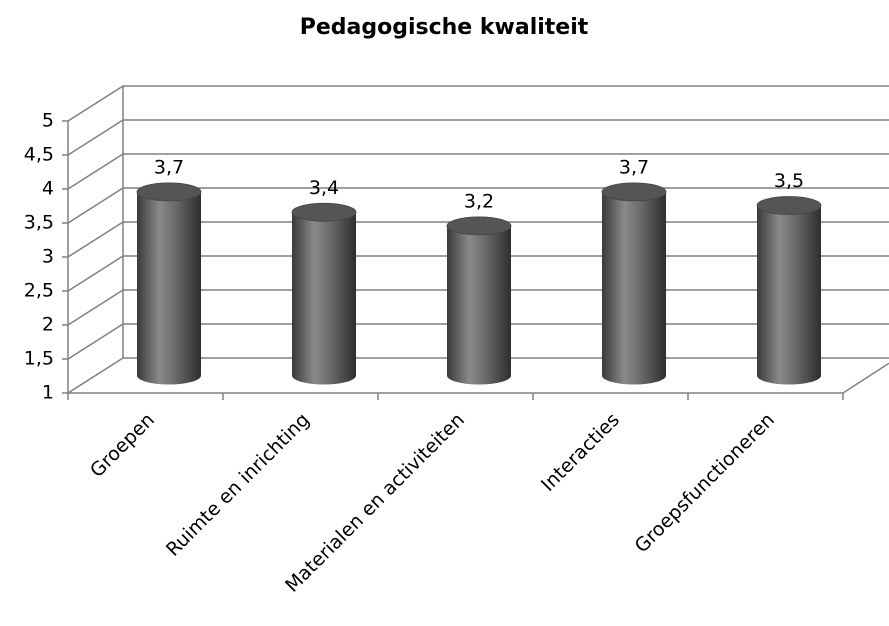 This screenshot has width=889, height=626. Describe the element at coordinates (238, 485) in the screenshot. I see `x-tick-label: Ruimte en inrichting` at that location.